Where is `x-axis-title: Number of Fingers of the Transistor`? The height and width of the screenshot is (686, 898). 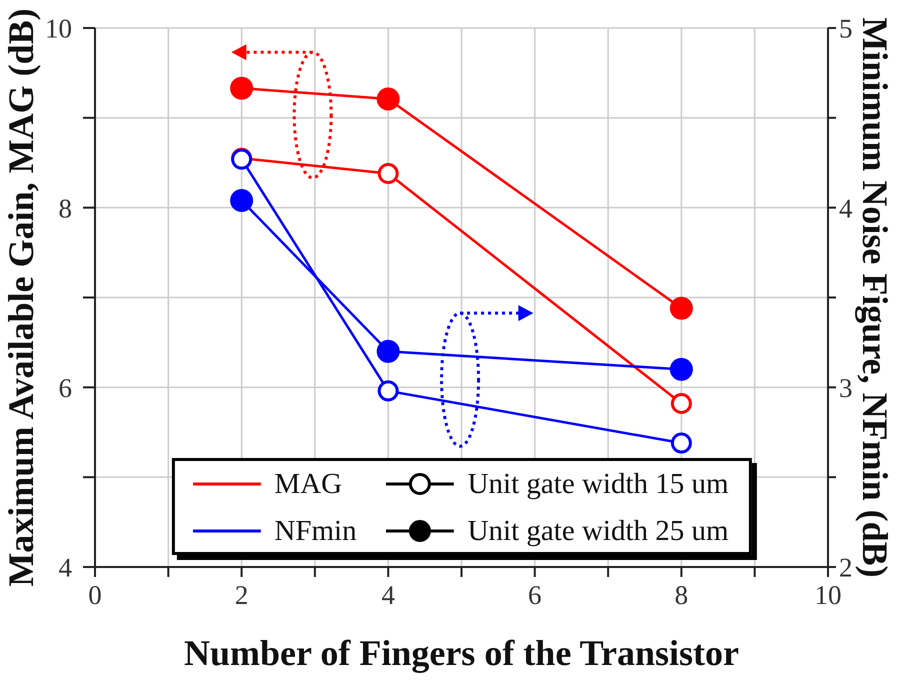 x-axis-title: Number of Fingers of the Transistor is located at coordinates (461, 653).